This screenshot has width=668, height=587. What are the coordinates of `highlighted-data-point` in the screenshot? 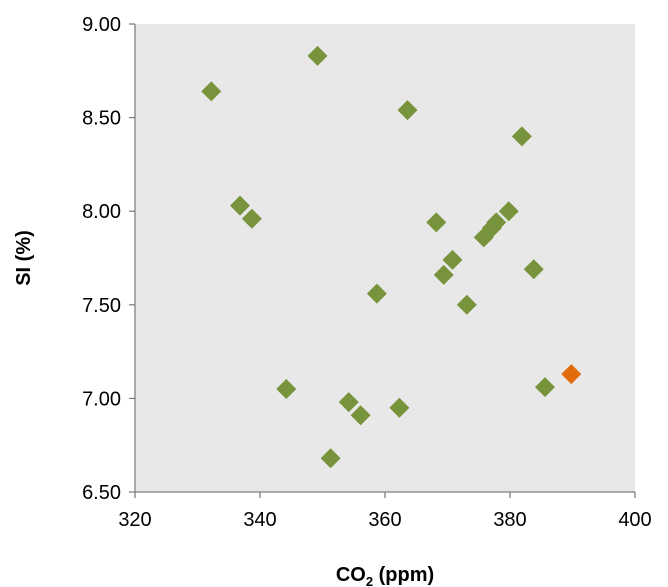 It's located at (571, 374).